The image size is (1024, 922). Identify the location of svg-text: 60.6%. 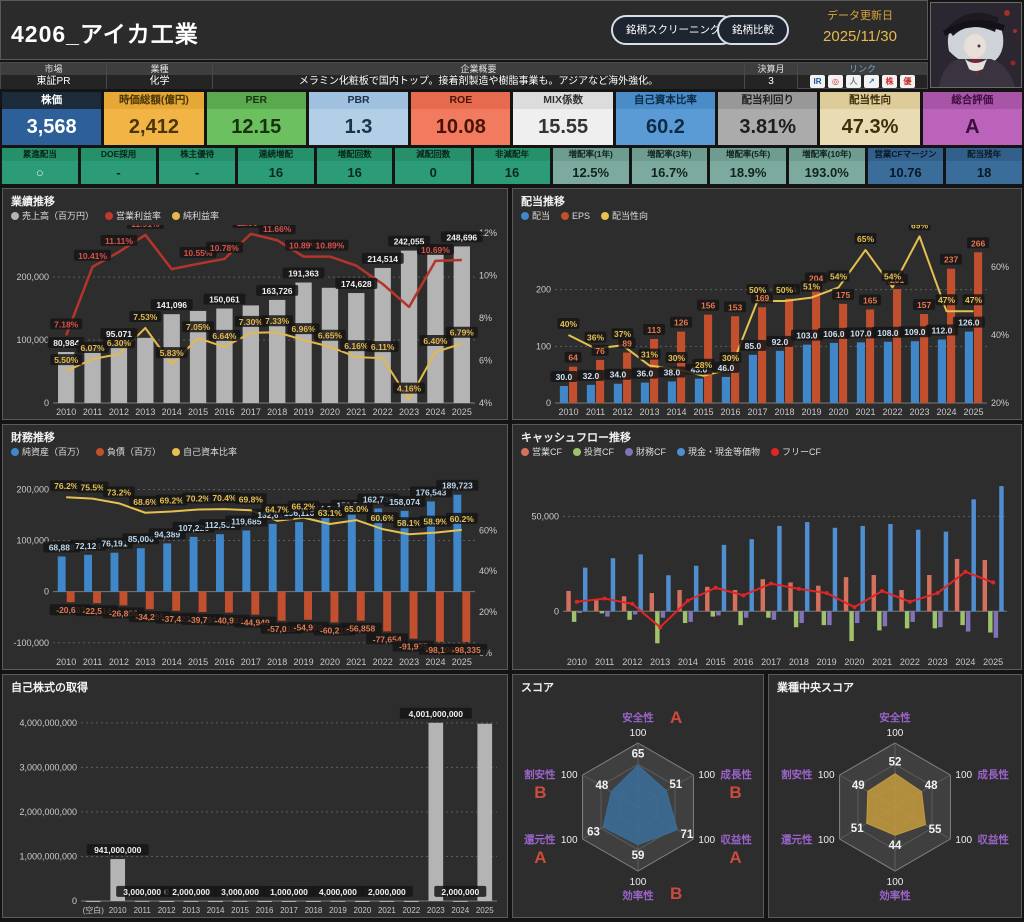
(383, 518).